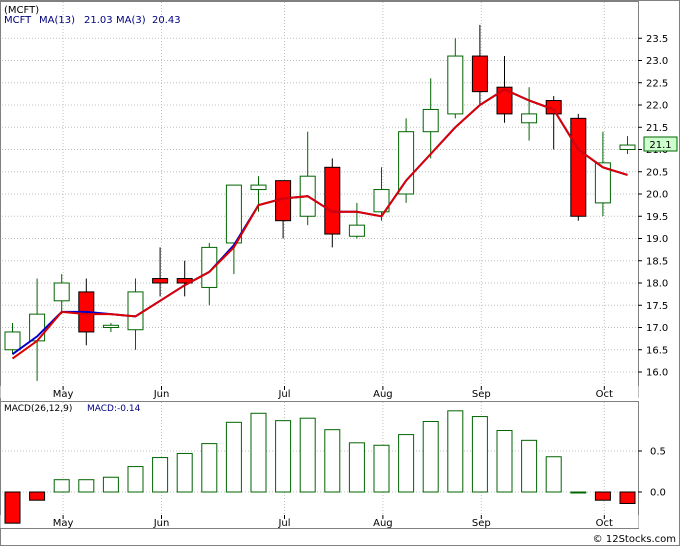  What do you see at coordinates (333, 522) in the screenshot?
I see `macd-x-ticks: May Jun Jul Aug Sep Oct` at bounding box center [333, 522].